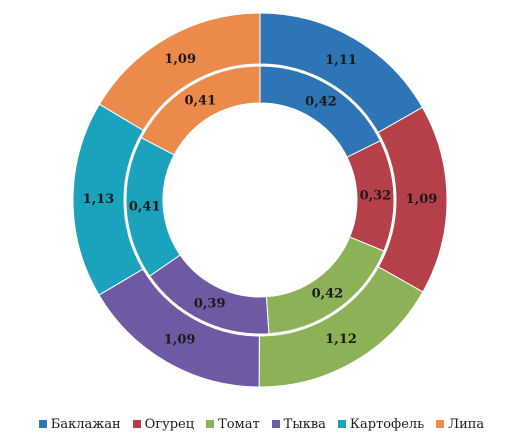 This screenshot has width=523, height=445. I want to click on legend-label-2: Томат, so click(239, 424).